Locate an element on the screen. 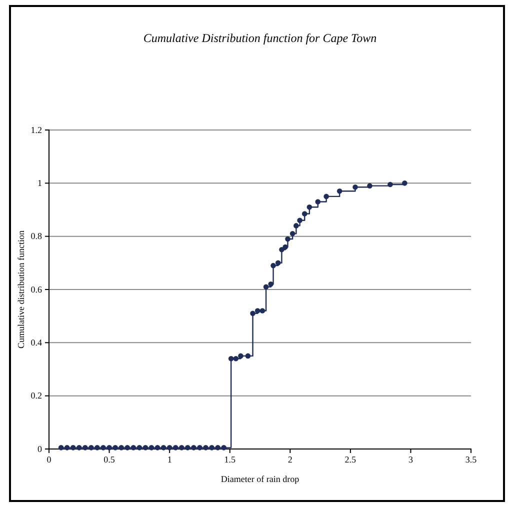 This screenshot has height=507, width=511. y-tick-label: 1 is located at coordinates (40, 183).